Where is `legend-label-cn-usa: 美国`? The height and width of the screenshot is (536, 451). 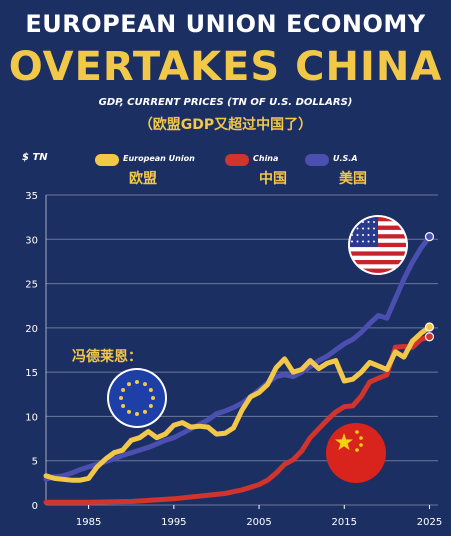 legend-label-cn-usa: 美国 is located at coordinates (353, 179).